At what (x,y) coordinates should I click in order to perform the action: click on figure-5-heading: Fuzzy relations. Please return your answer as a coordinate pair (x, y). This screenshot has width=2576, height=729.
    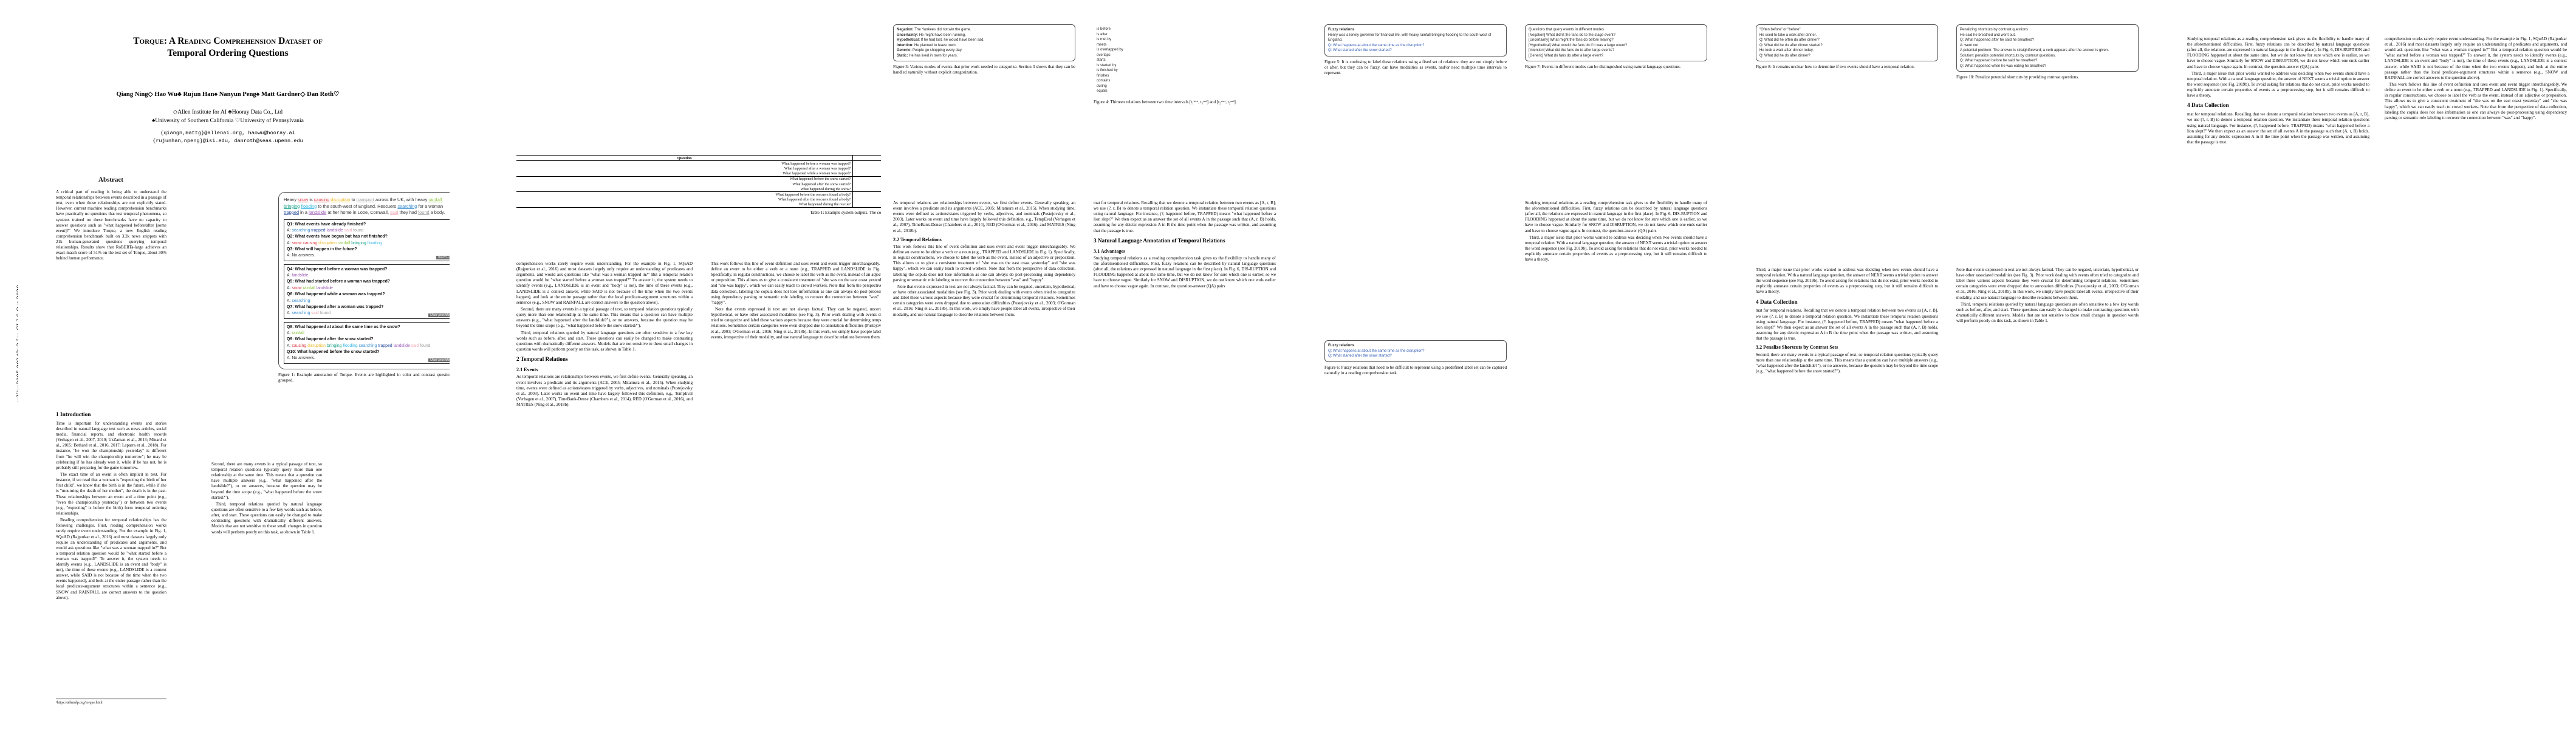
    Looking at the image, I should click on (1341, 30).